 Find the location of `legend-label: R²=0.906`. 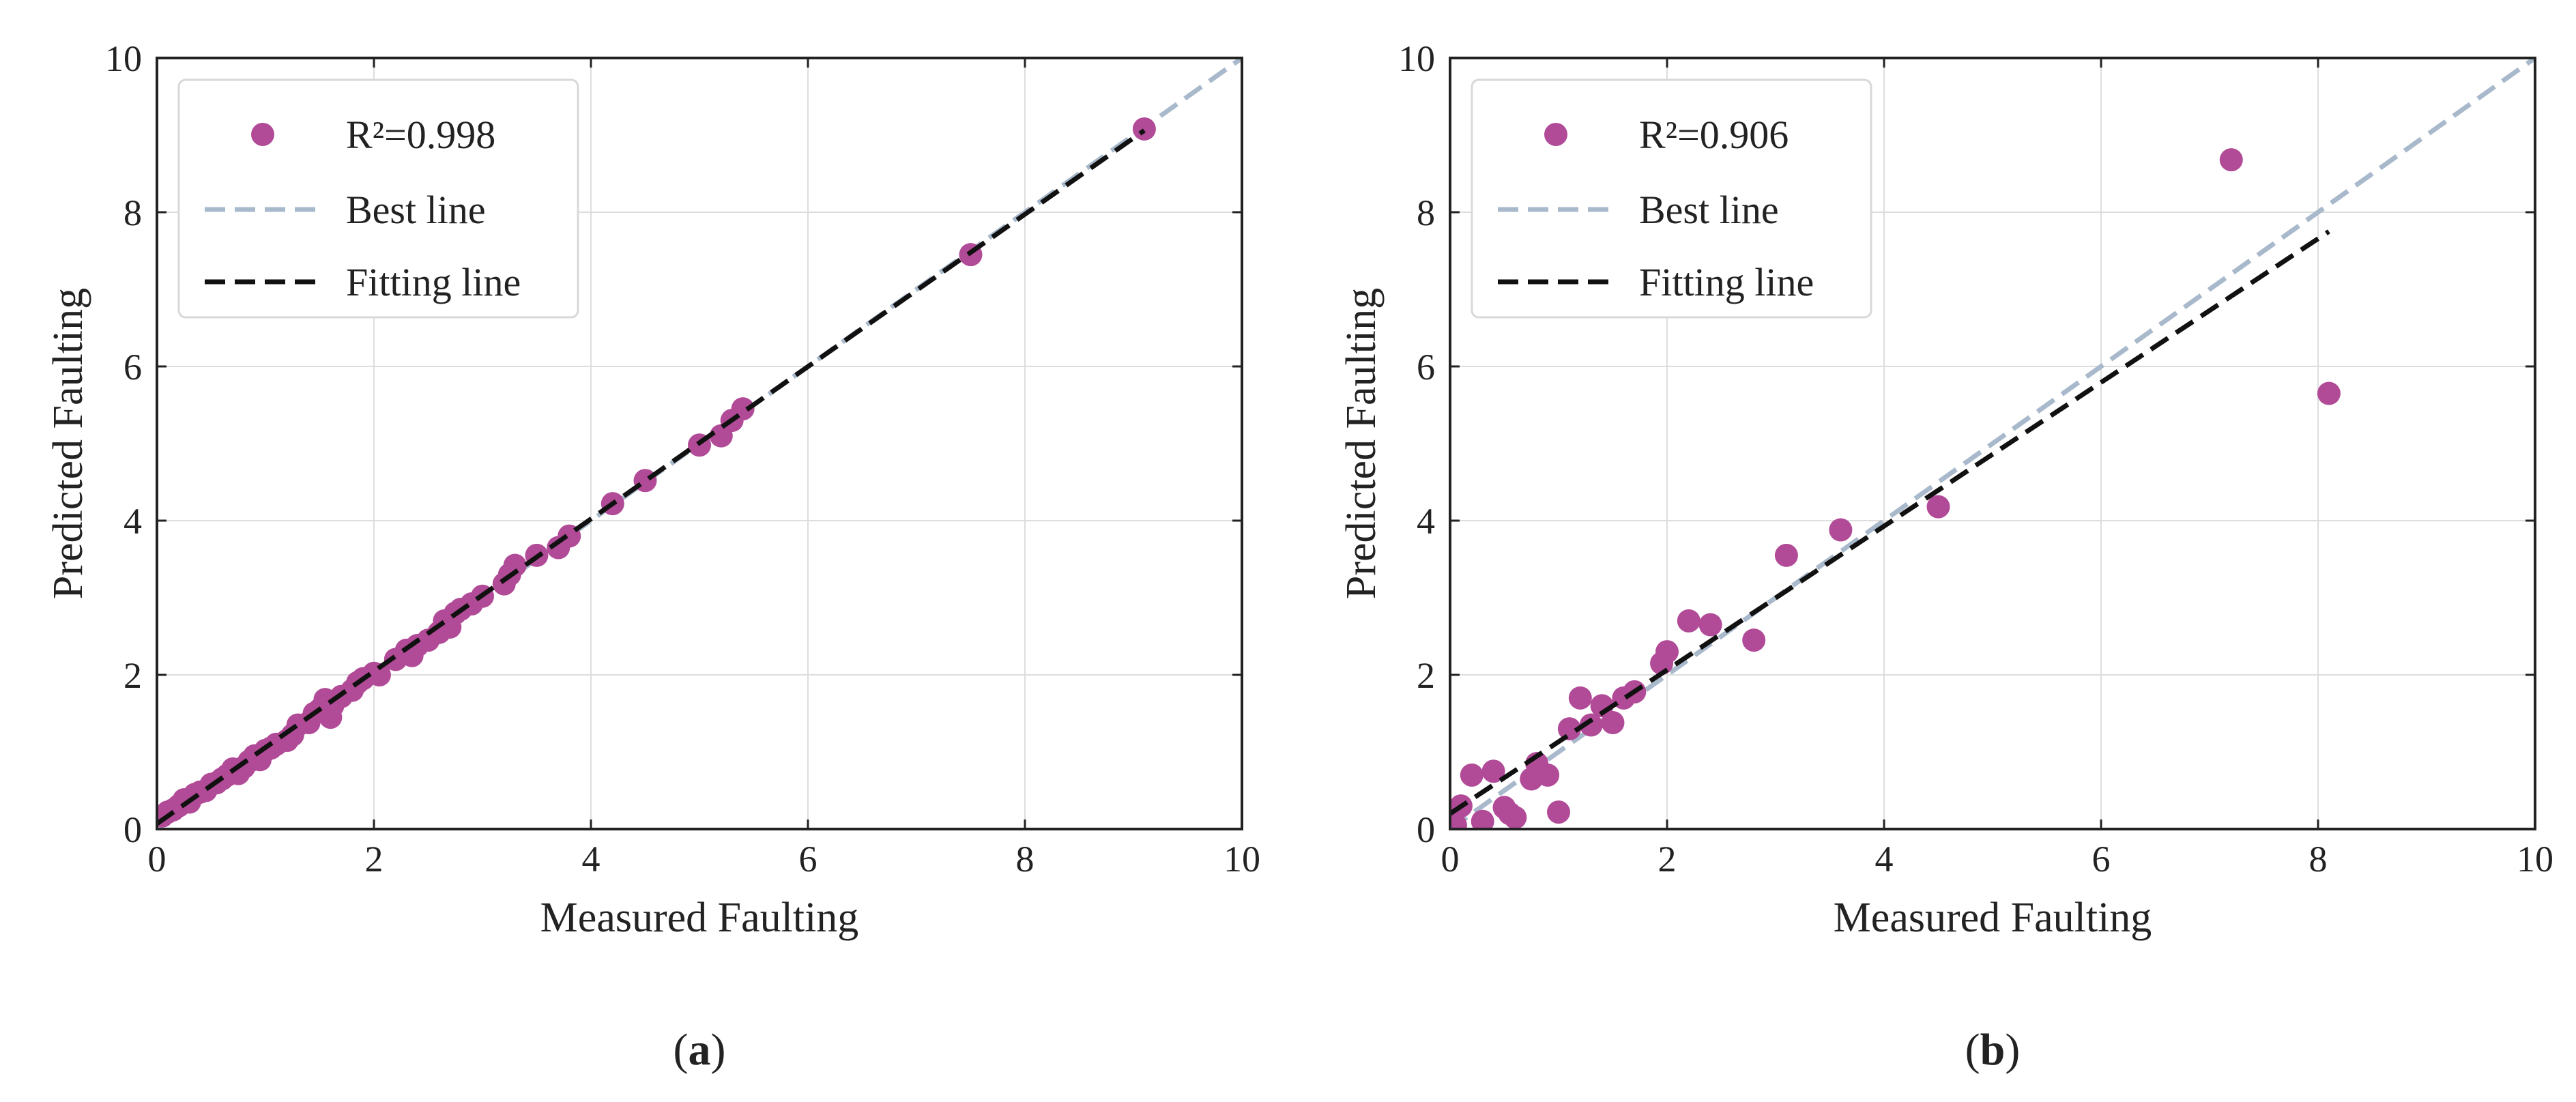

legend-label: R²=0.906 is located at coordinates (1714, 135).